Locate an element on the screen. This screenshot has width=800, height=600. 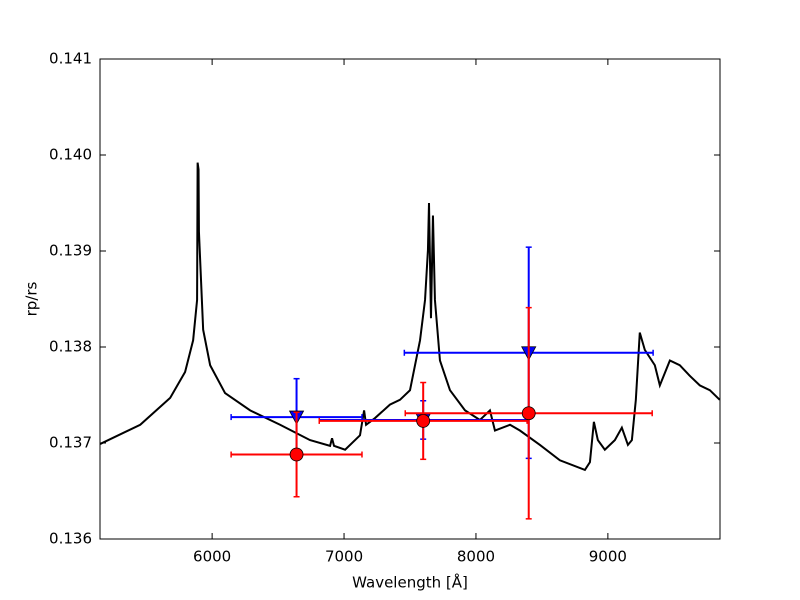
y-tick-label: 0.139 is located at coordinates (70, 251).